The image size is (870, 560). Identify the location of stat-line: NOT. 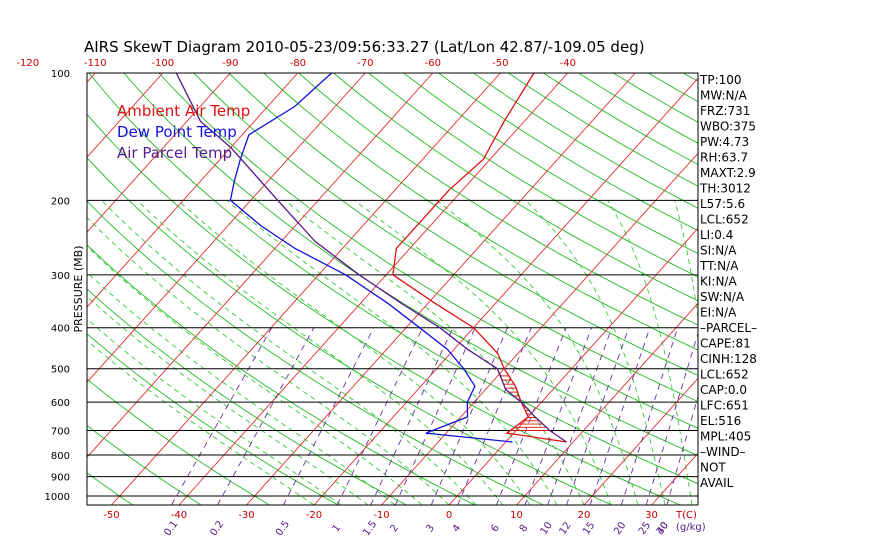
(713, 468).